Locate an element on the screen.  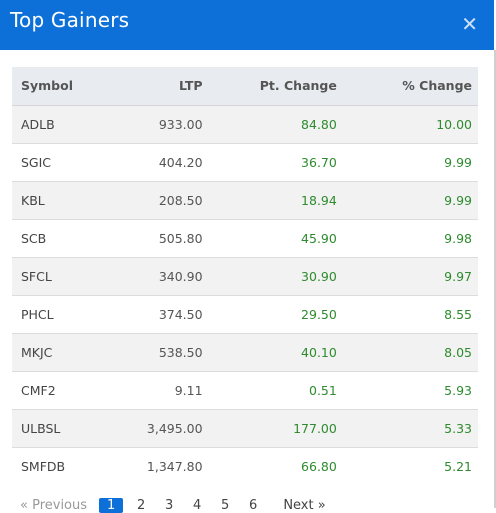
table-row: ADLB 933.00 84.80 10.00 is located at coordinates (245, 123).